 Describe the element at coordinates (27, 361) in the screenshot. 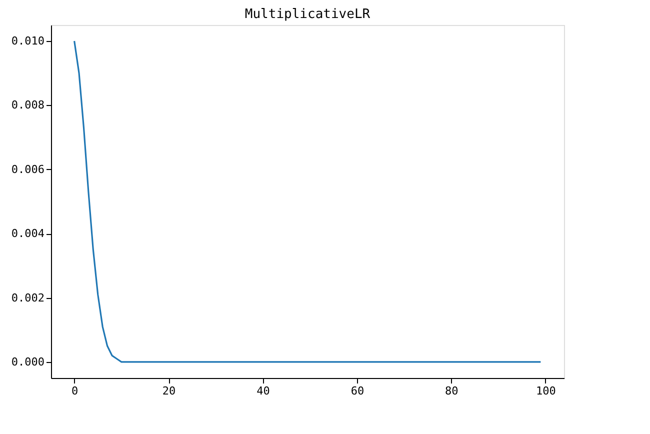

I see `y-tick-label: 0.000` at that location.